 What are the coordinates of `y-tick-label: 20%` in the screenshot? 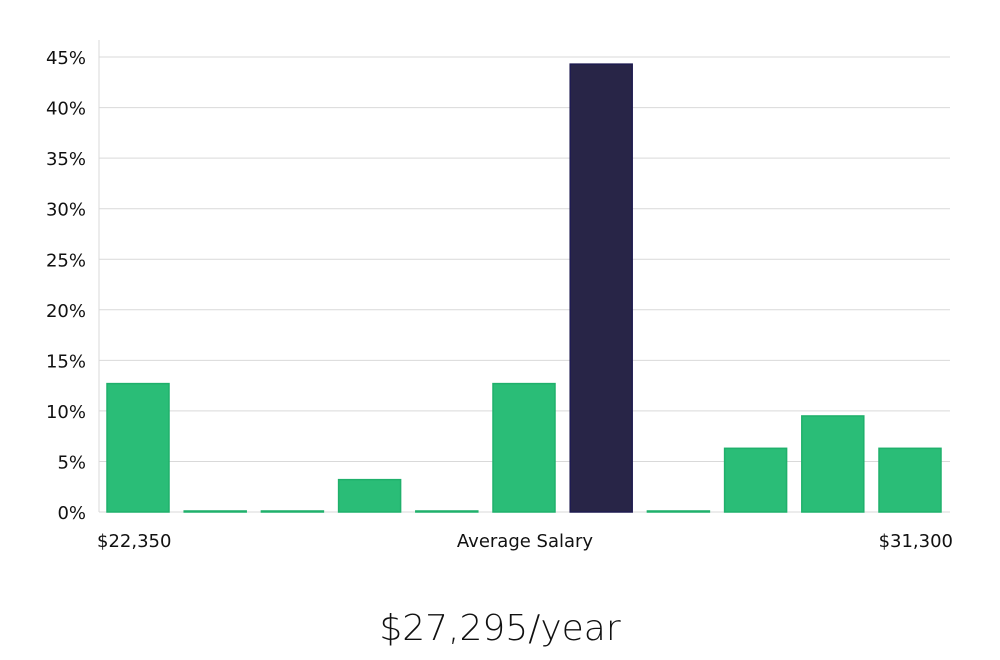 It's located at (66, 311).